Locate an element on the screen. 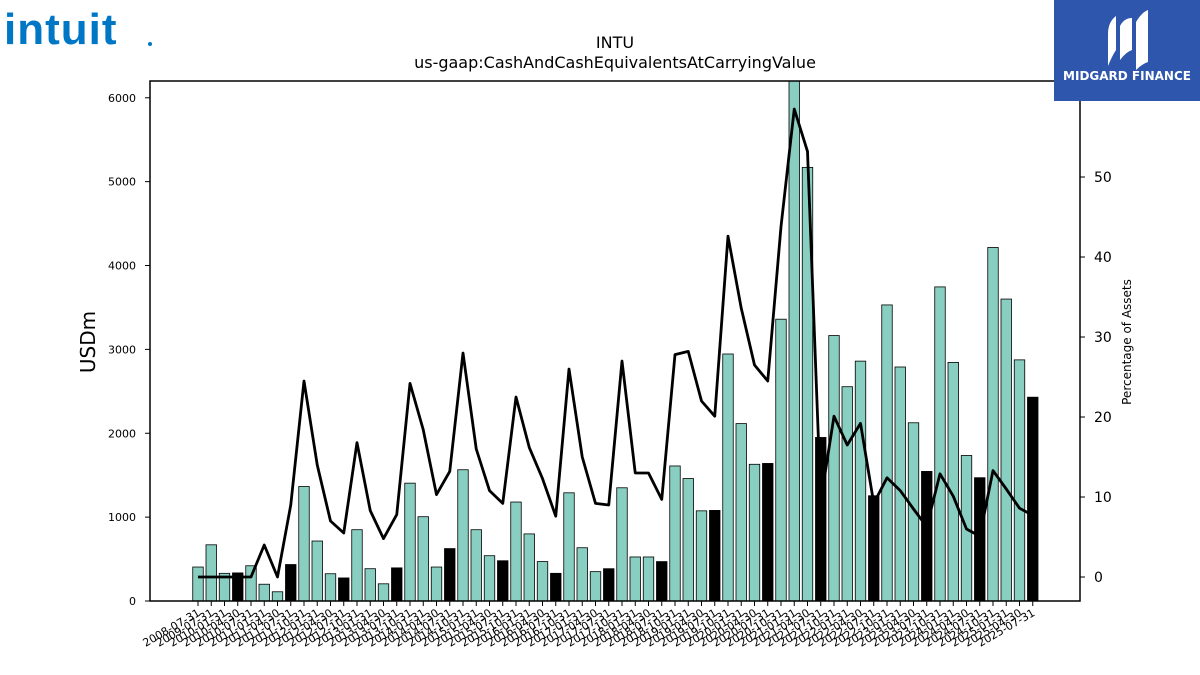 This screenshot has height=675, width=1200. midgard-logo-icon: MIDGARD FINANCE is located at coordinates (1127, 46).